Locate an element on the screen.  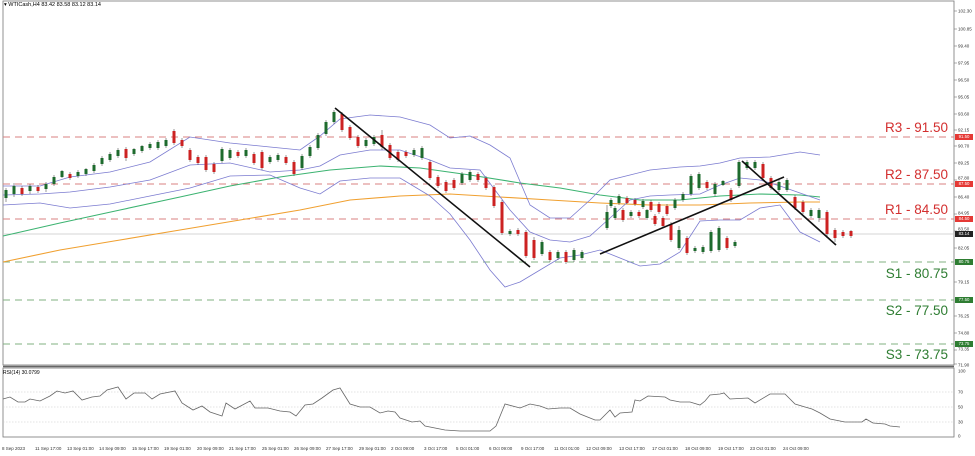
time-tick: 18 Oct 09:00 is located at coordinates (698, 448).